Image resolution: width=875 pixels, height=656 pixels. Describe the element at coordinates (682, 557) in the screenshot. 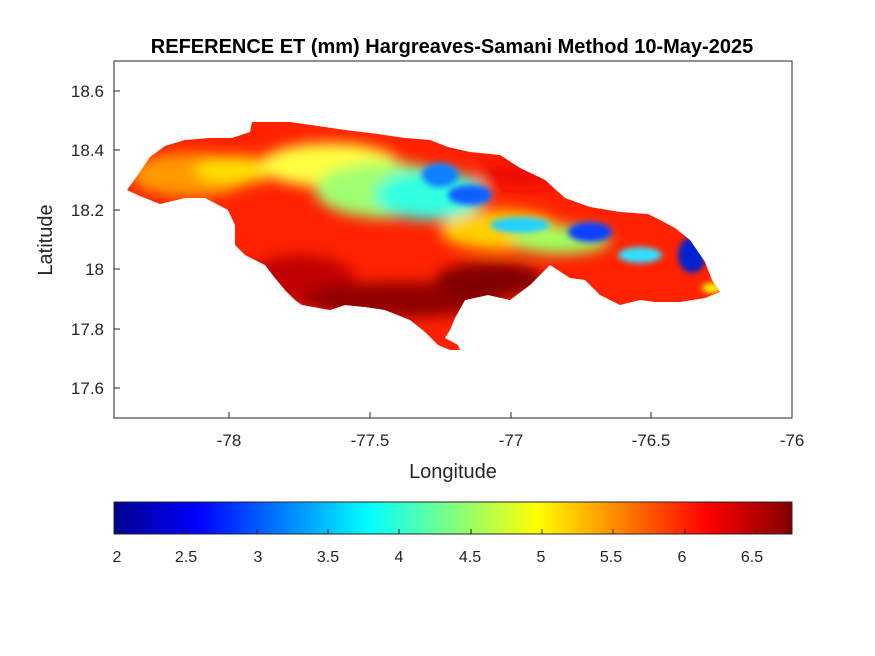

I see `colorbar-tick-label: 6` at that location.